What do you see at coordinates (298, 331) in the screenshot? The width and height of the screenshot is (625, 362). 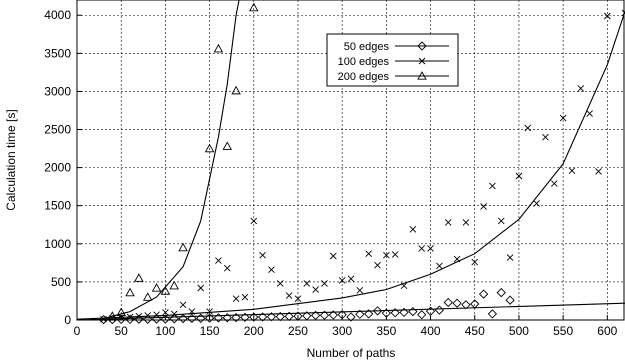 I see `x-tick-label: 250` at bounding box center [298, 331].